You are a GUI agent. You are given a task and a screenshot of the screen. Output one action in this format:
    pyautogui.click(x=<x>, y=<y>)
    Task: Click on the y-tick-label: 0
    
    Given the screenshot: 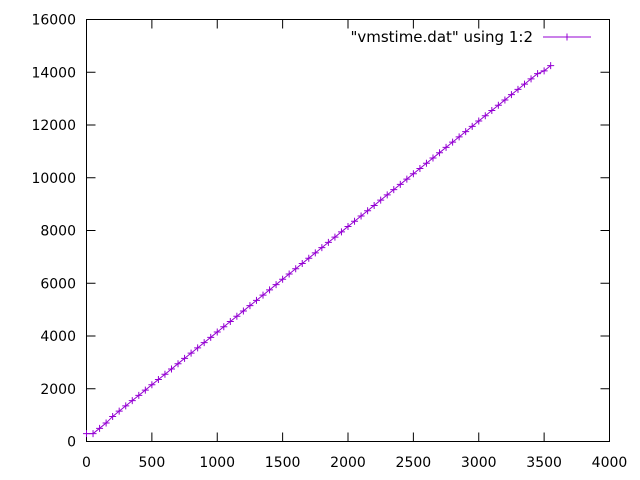 What is the action you would take?
    pyautogui.click(x=71, y=443)
    